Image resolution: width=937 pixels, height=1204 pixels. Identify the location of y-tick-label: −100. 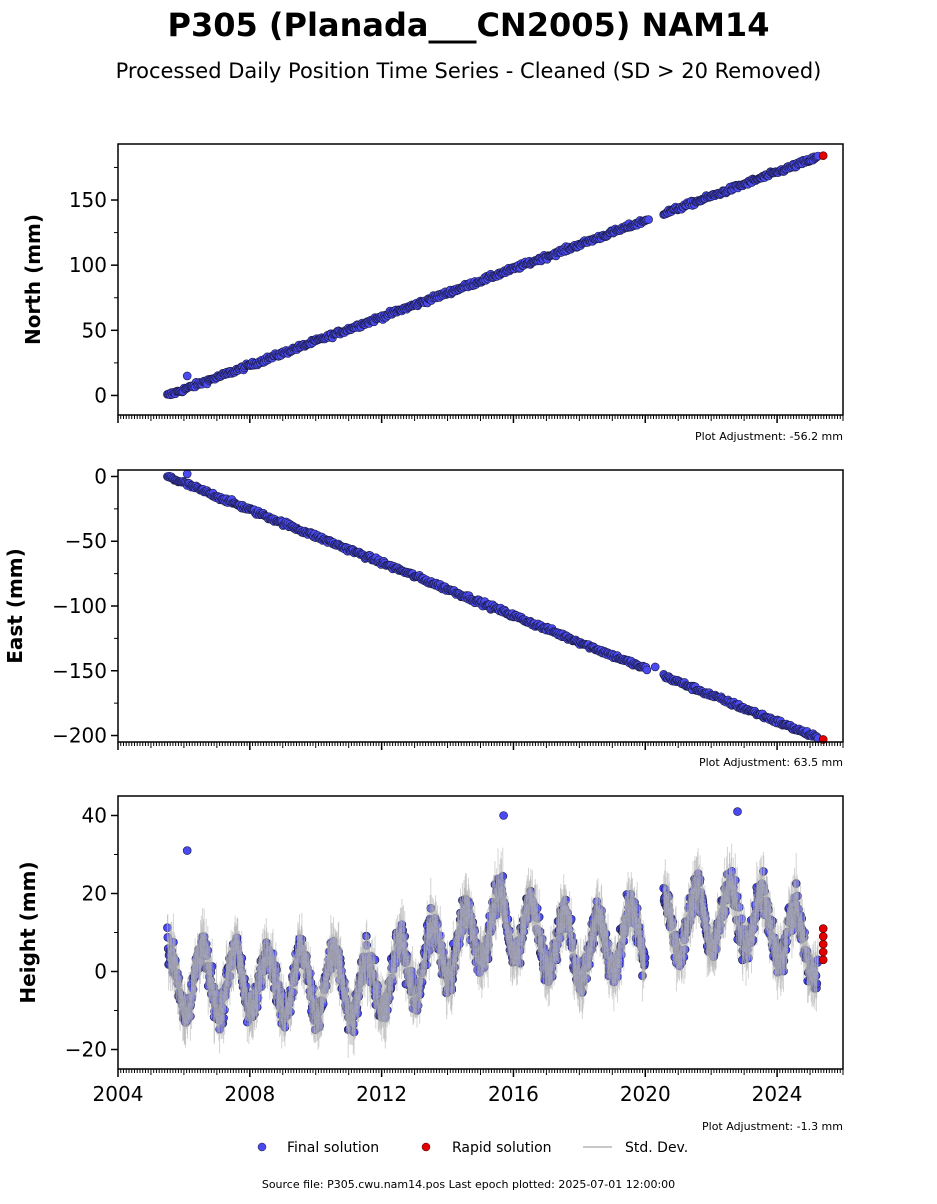
(79, 606).